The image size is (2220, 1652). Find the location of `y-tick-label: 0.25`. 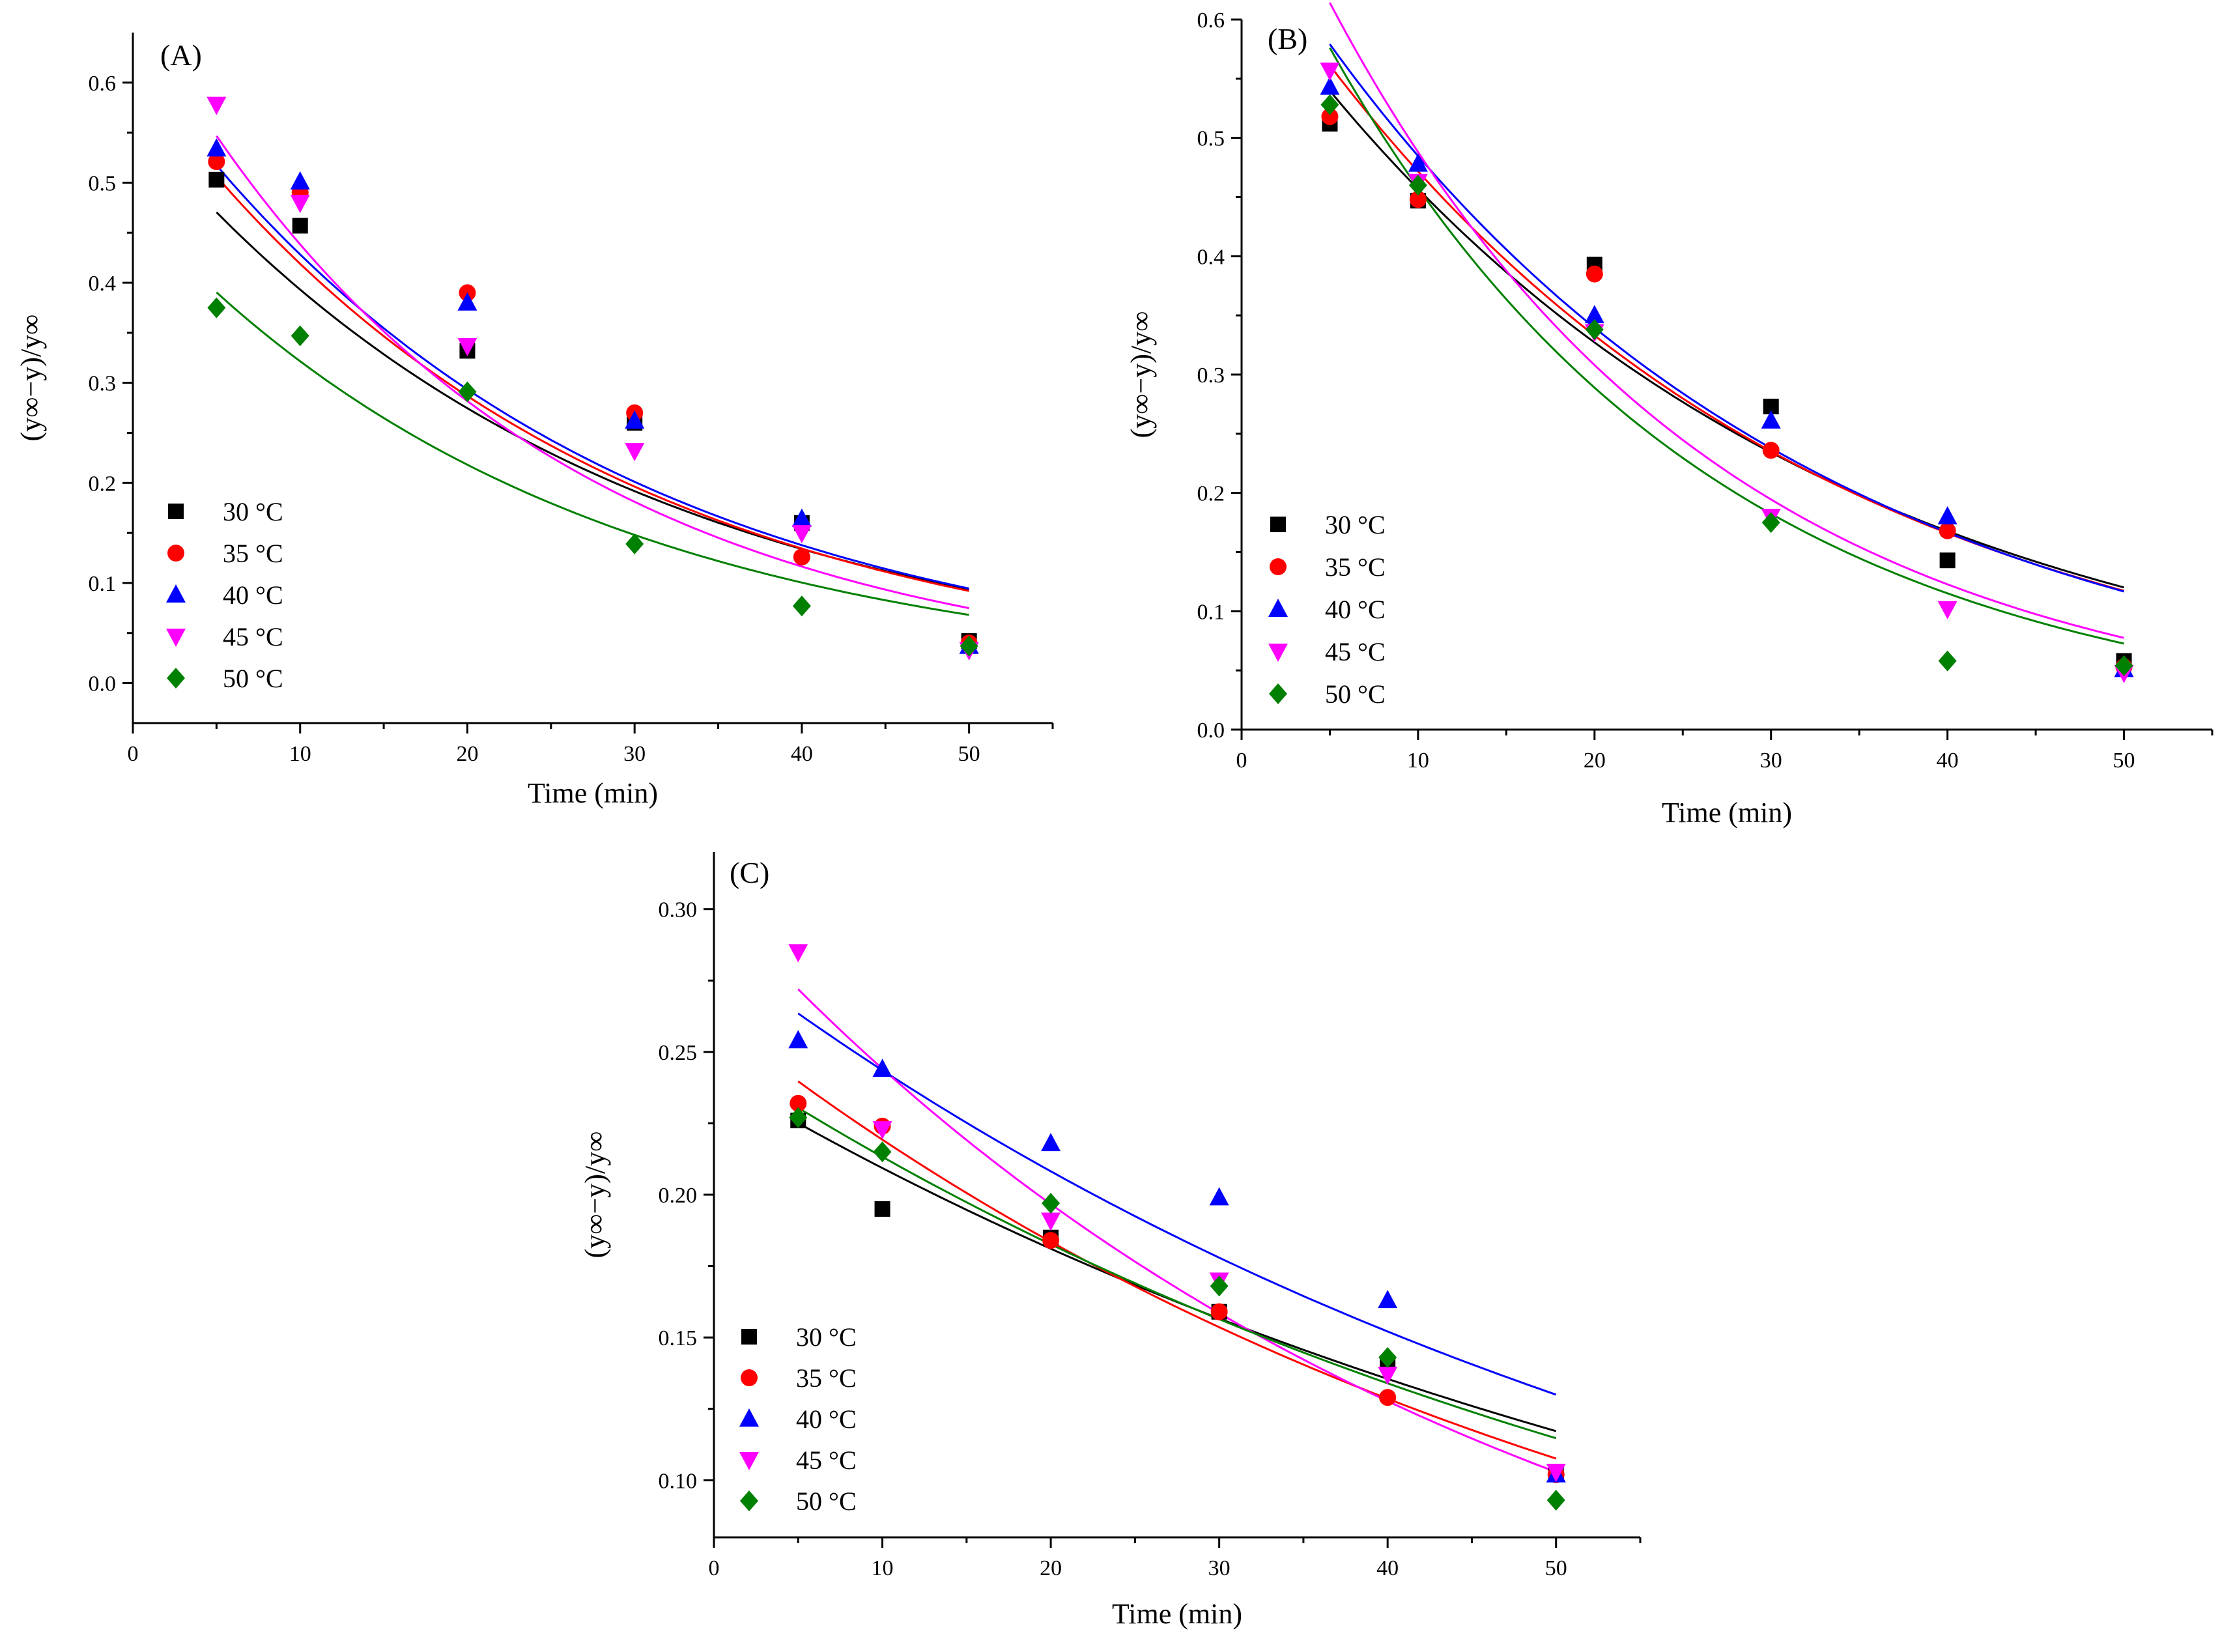

y-tick-label: 0.25 is located at coordinates (679, 1053).